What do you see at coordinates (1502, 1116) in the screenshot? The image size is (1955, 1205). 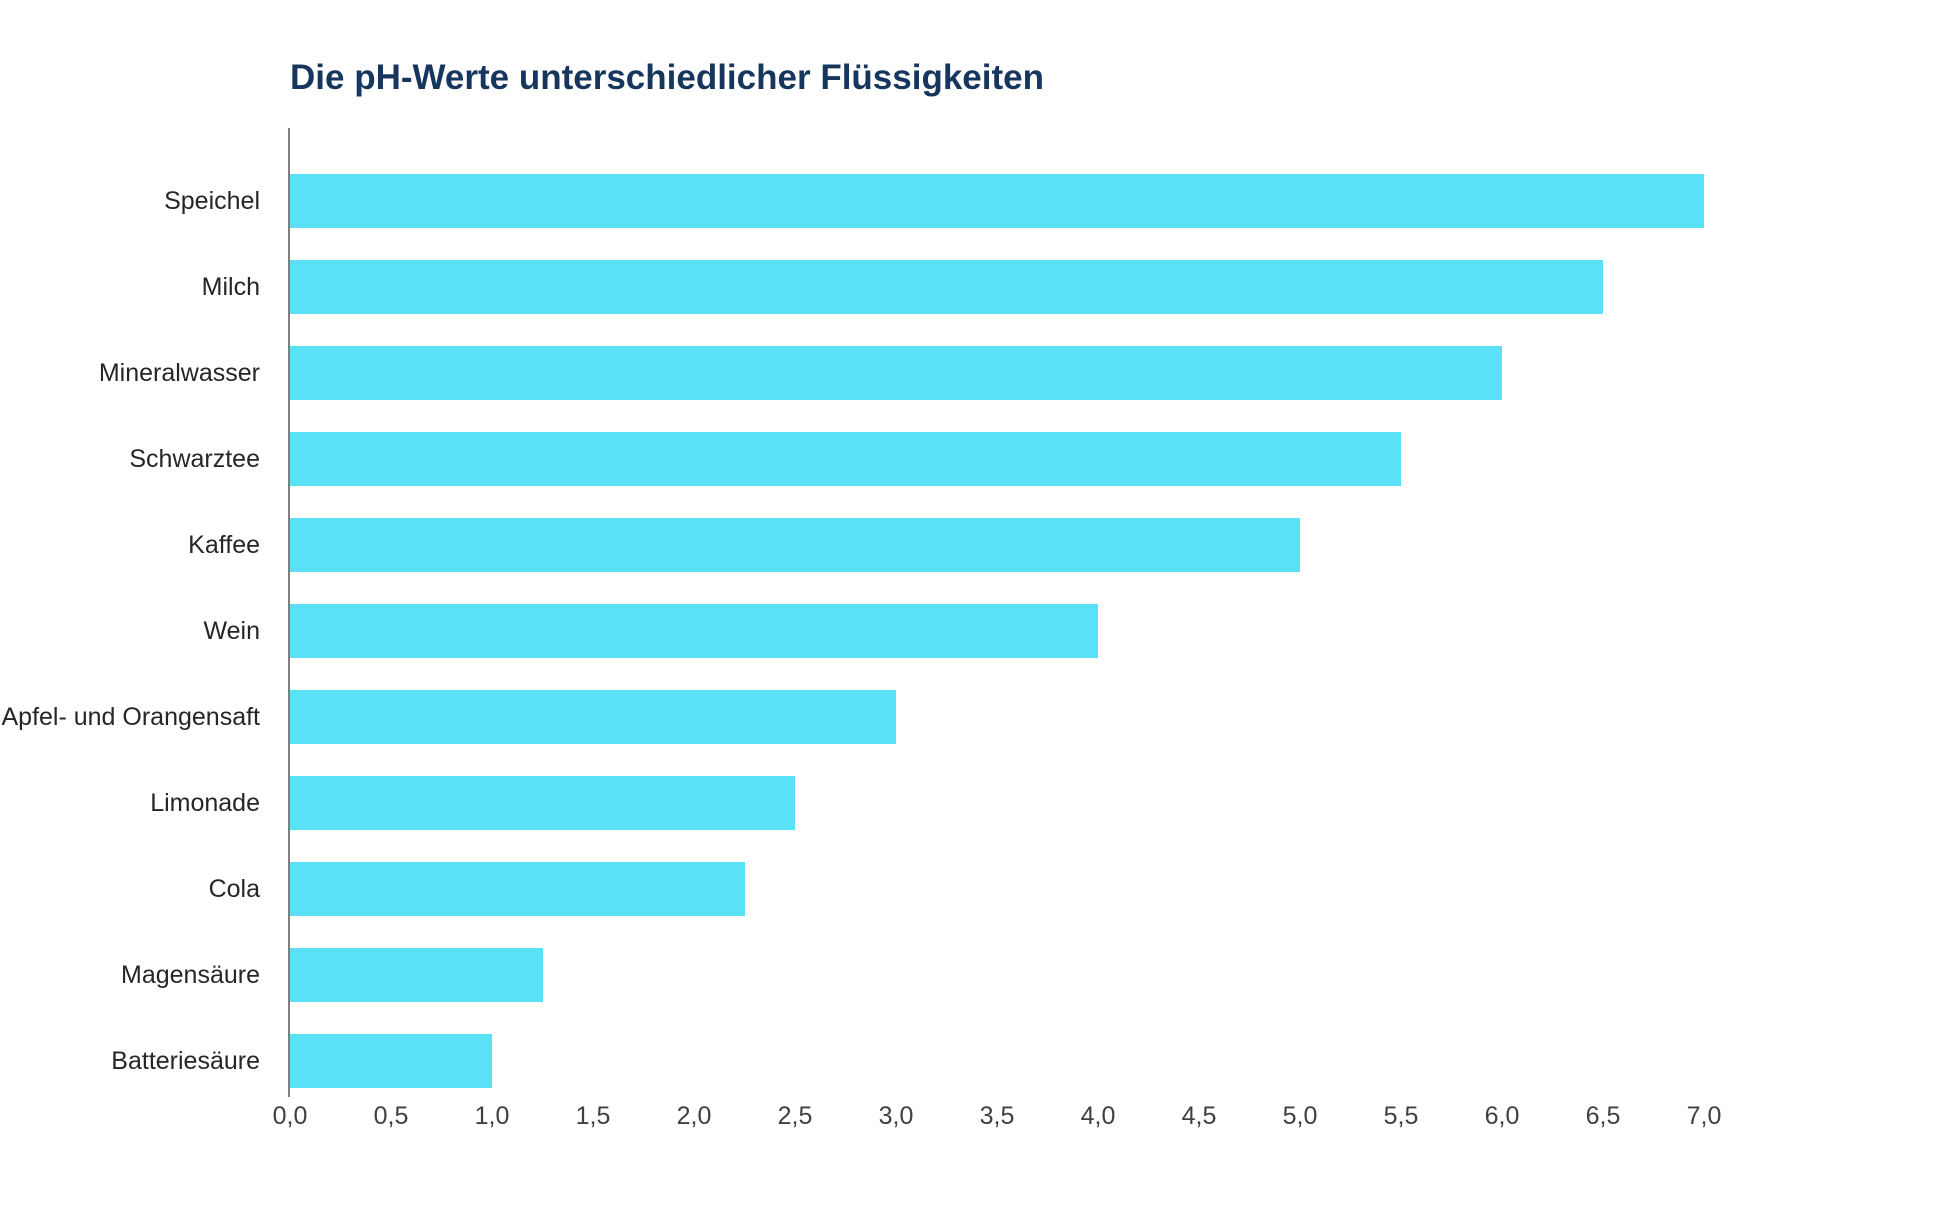 I see `axis-tick-label: 6,0` at bounding box center [1502, 1116].